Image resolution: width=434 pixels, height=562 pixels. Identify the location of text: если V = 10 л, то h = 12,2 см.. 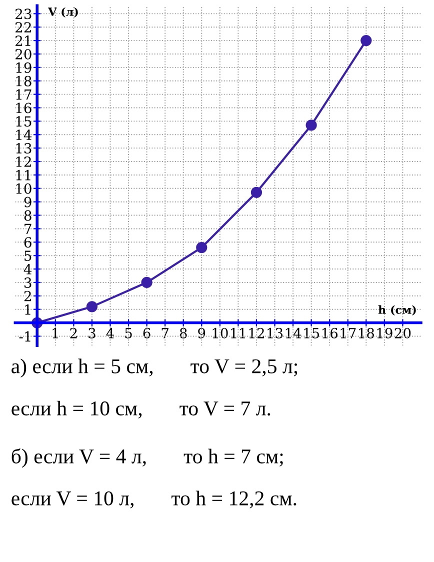
(154, 499).